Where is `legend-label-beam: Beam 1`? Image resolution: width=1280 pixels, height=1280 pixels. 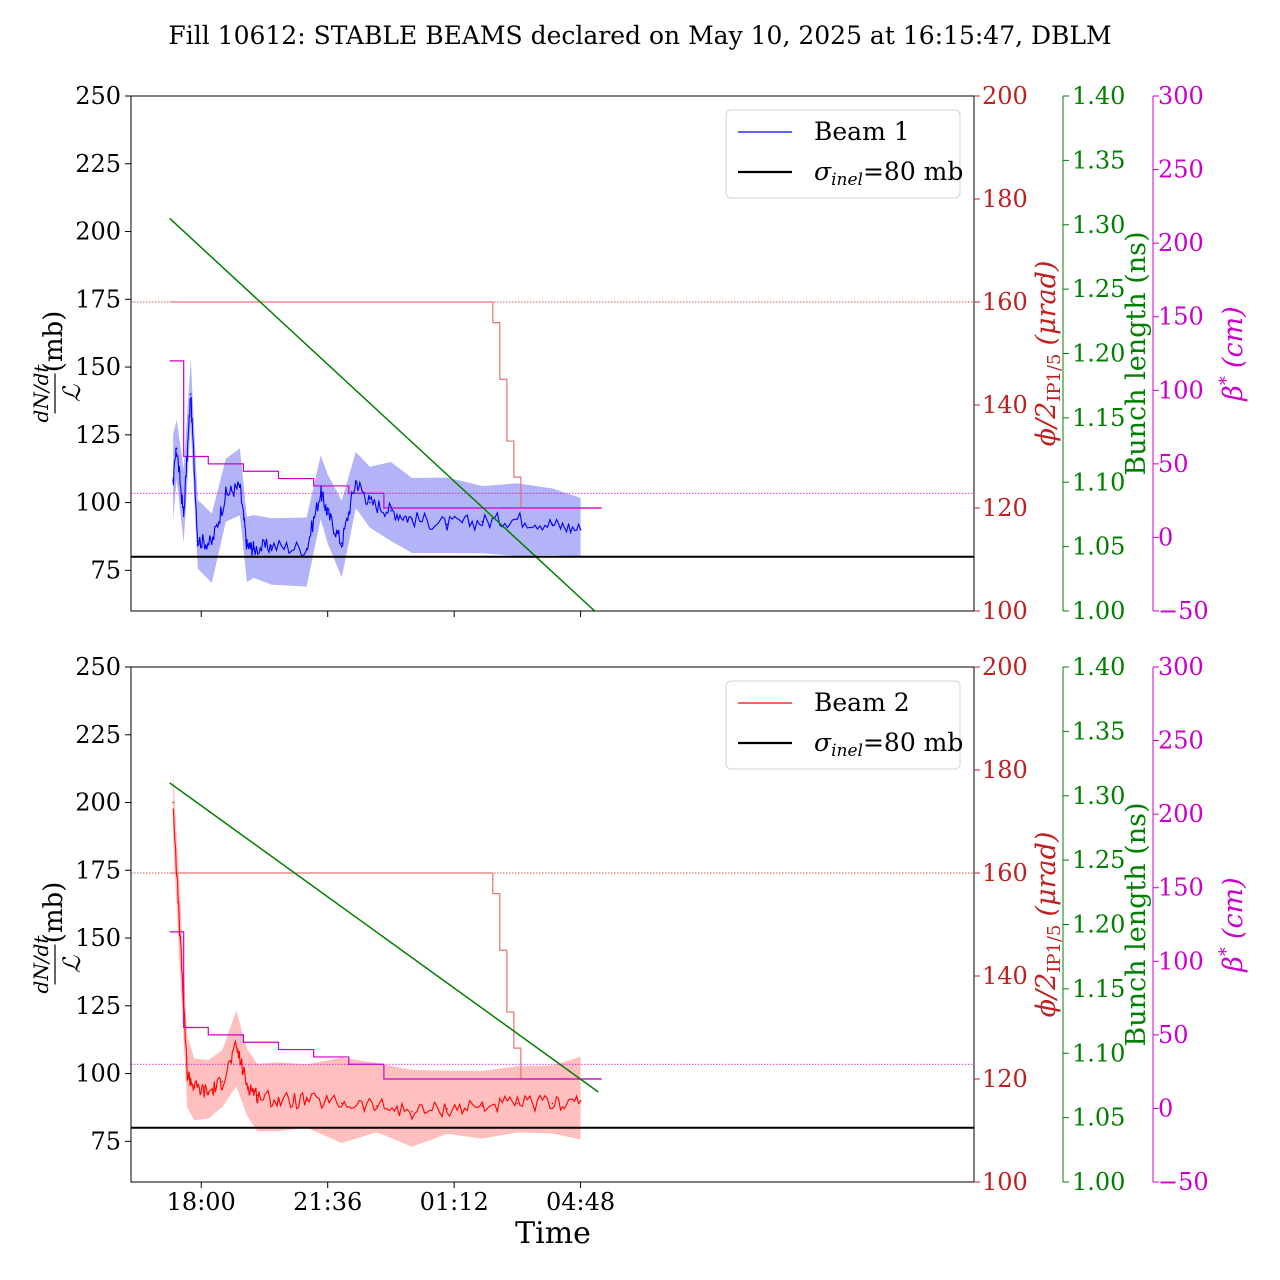 legend-label-beam: Beam 1 is located at coordinates (862, 131).